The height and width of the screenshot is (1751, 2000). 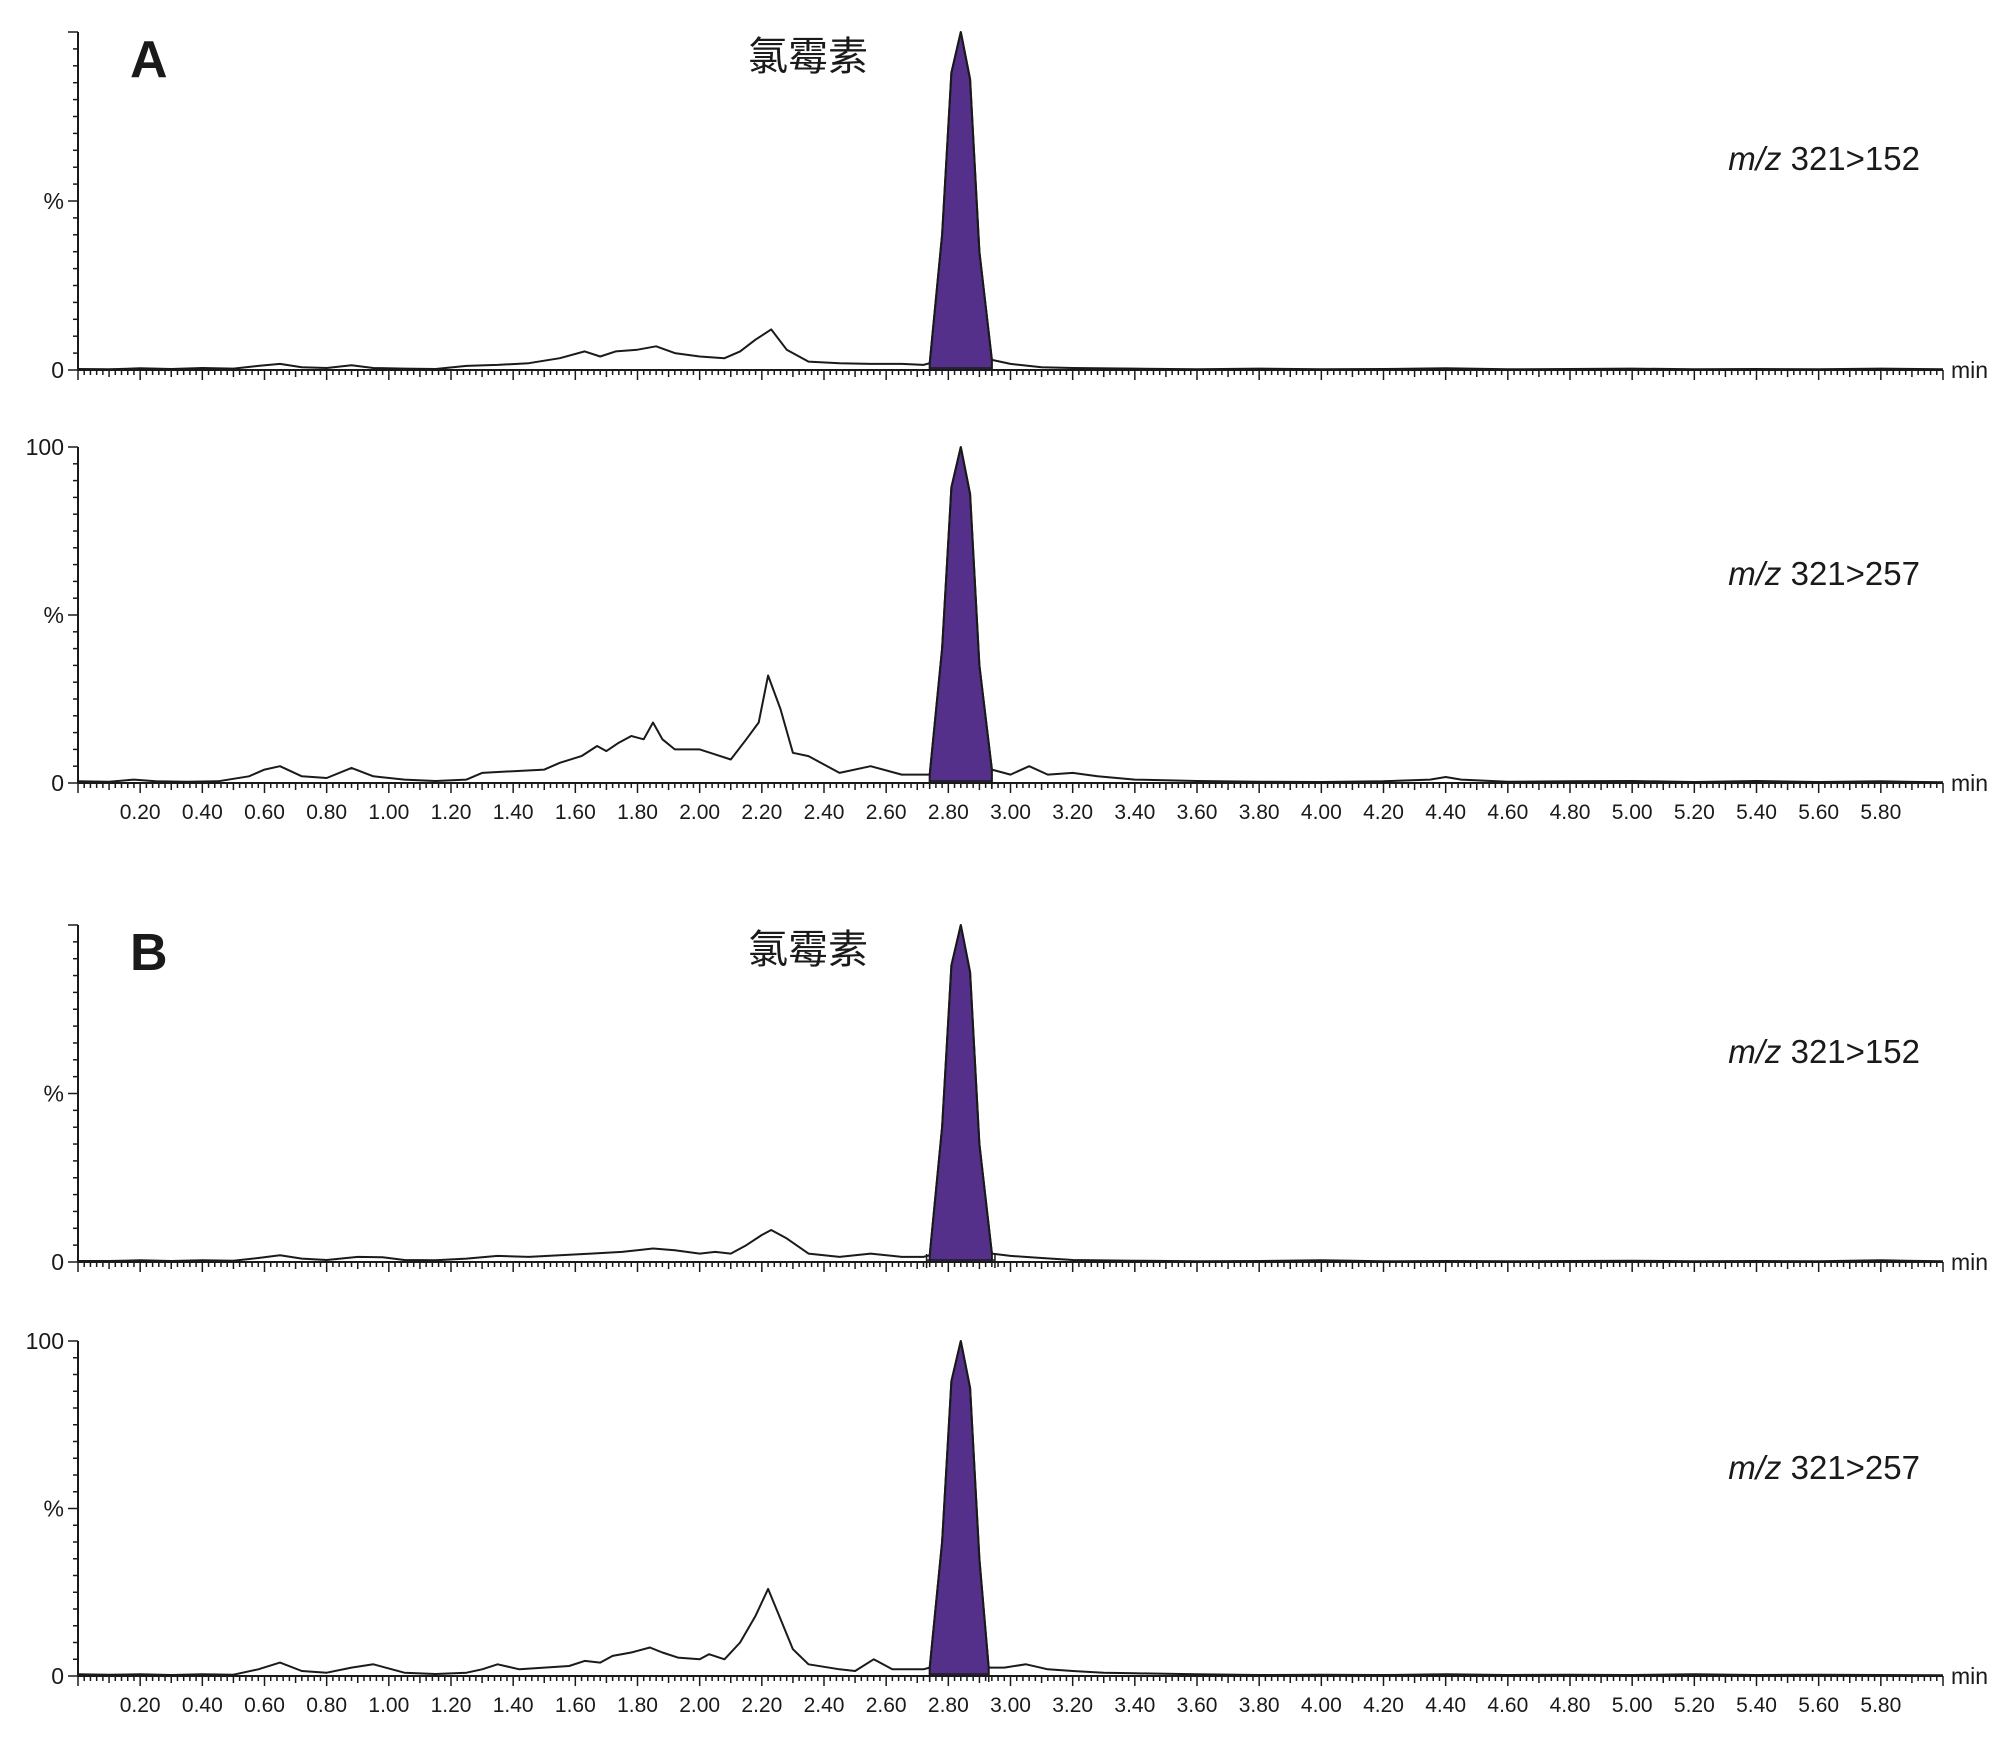 I want to click on x-tick-label: 4.80, so click(x=1570, y=1705).